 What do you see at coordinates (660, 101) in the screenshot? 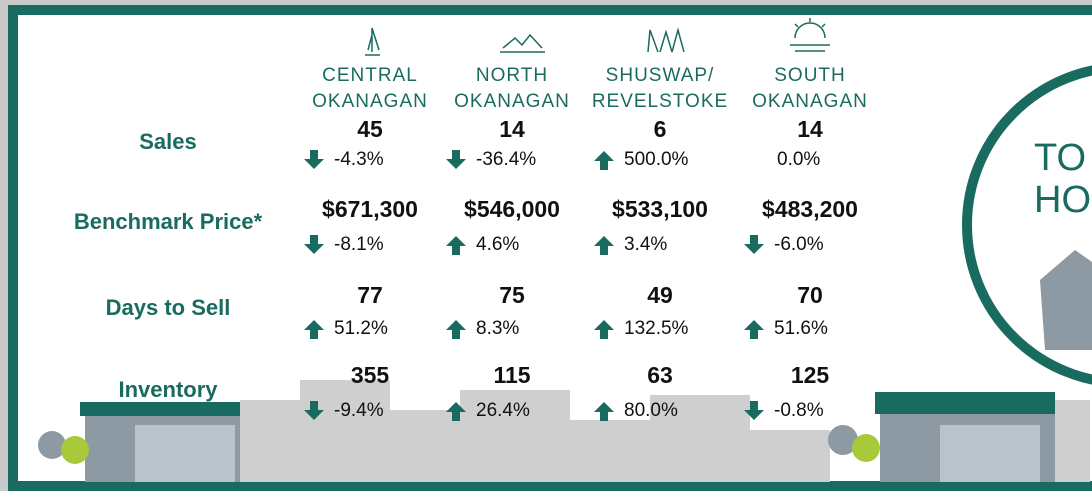
I see `region-name: REVELSTOKE` at bounding box center [660, 101].